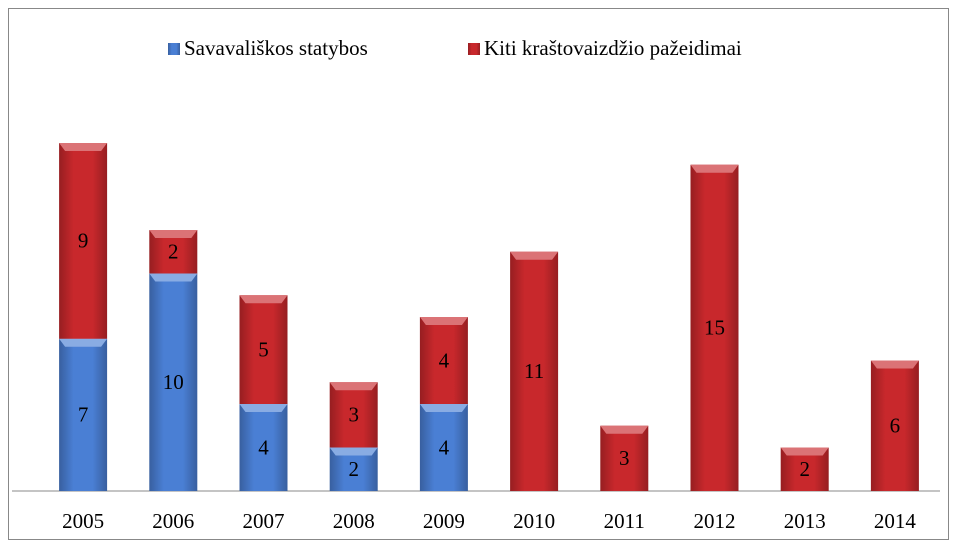 This screenshot has height=548, width=957. Describe the element at coordinates (534, 521) in the screenshot. I see `x-tick-label: 2010` at that location.